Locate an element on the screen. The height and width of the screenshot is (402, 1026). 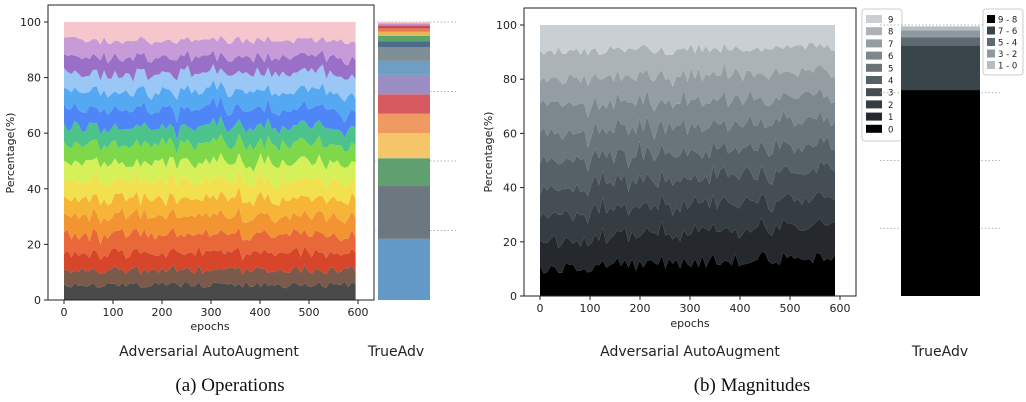
legend-label: 3 is located at coordinates (890, 94).